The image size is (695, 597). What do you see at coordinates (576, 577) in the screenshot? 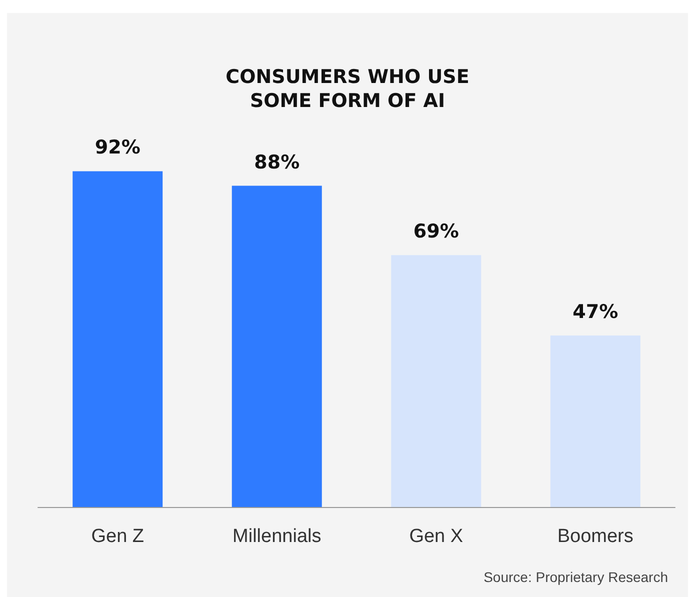
I see `source-note: Source: Proprietary Research` at bounding box center [576, 577].